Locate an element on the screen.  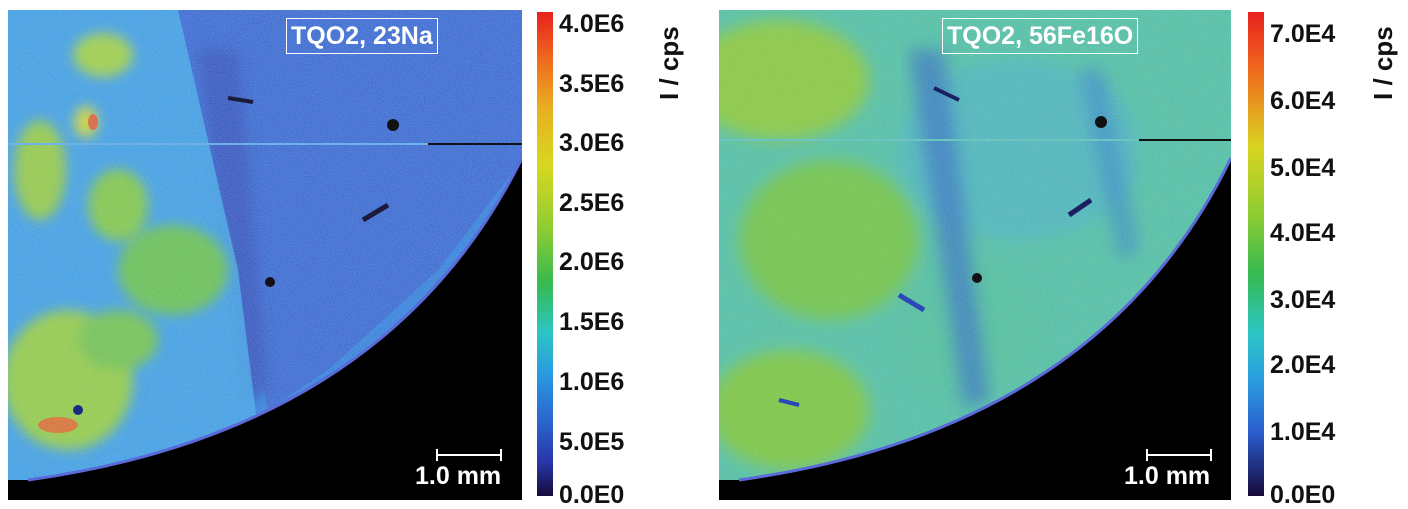
scale-text-23na: 1.0 mm is located at coordinates (458, 476).